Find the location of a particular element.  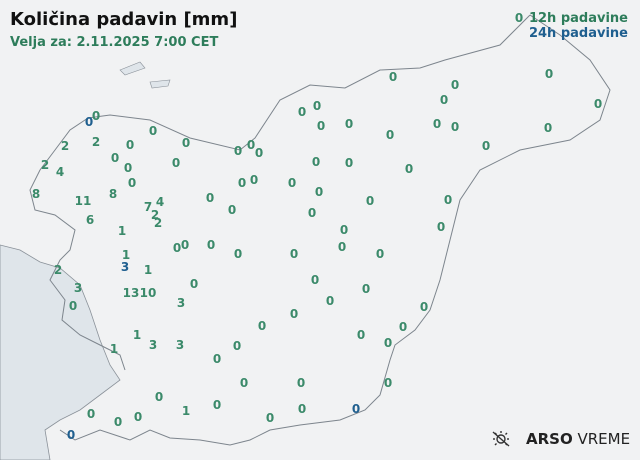

legend-24h: 24h padavine is located at coordinates (578, 33).